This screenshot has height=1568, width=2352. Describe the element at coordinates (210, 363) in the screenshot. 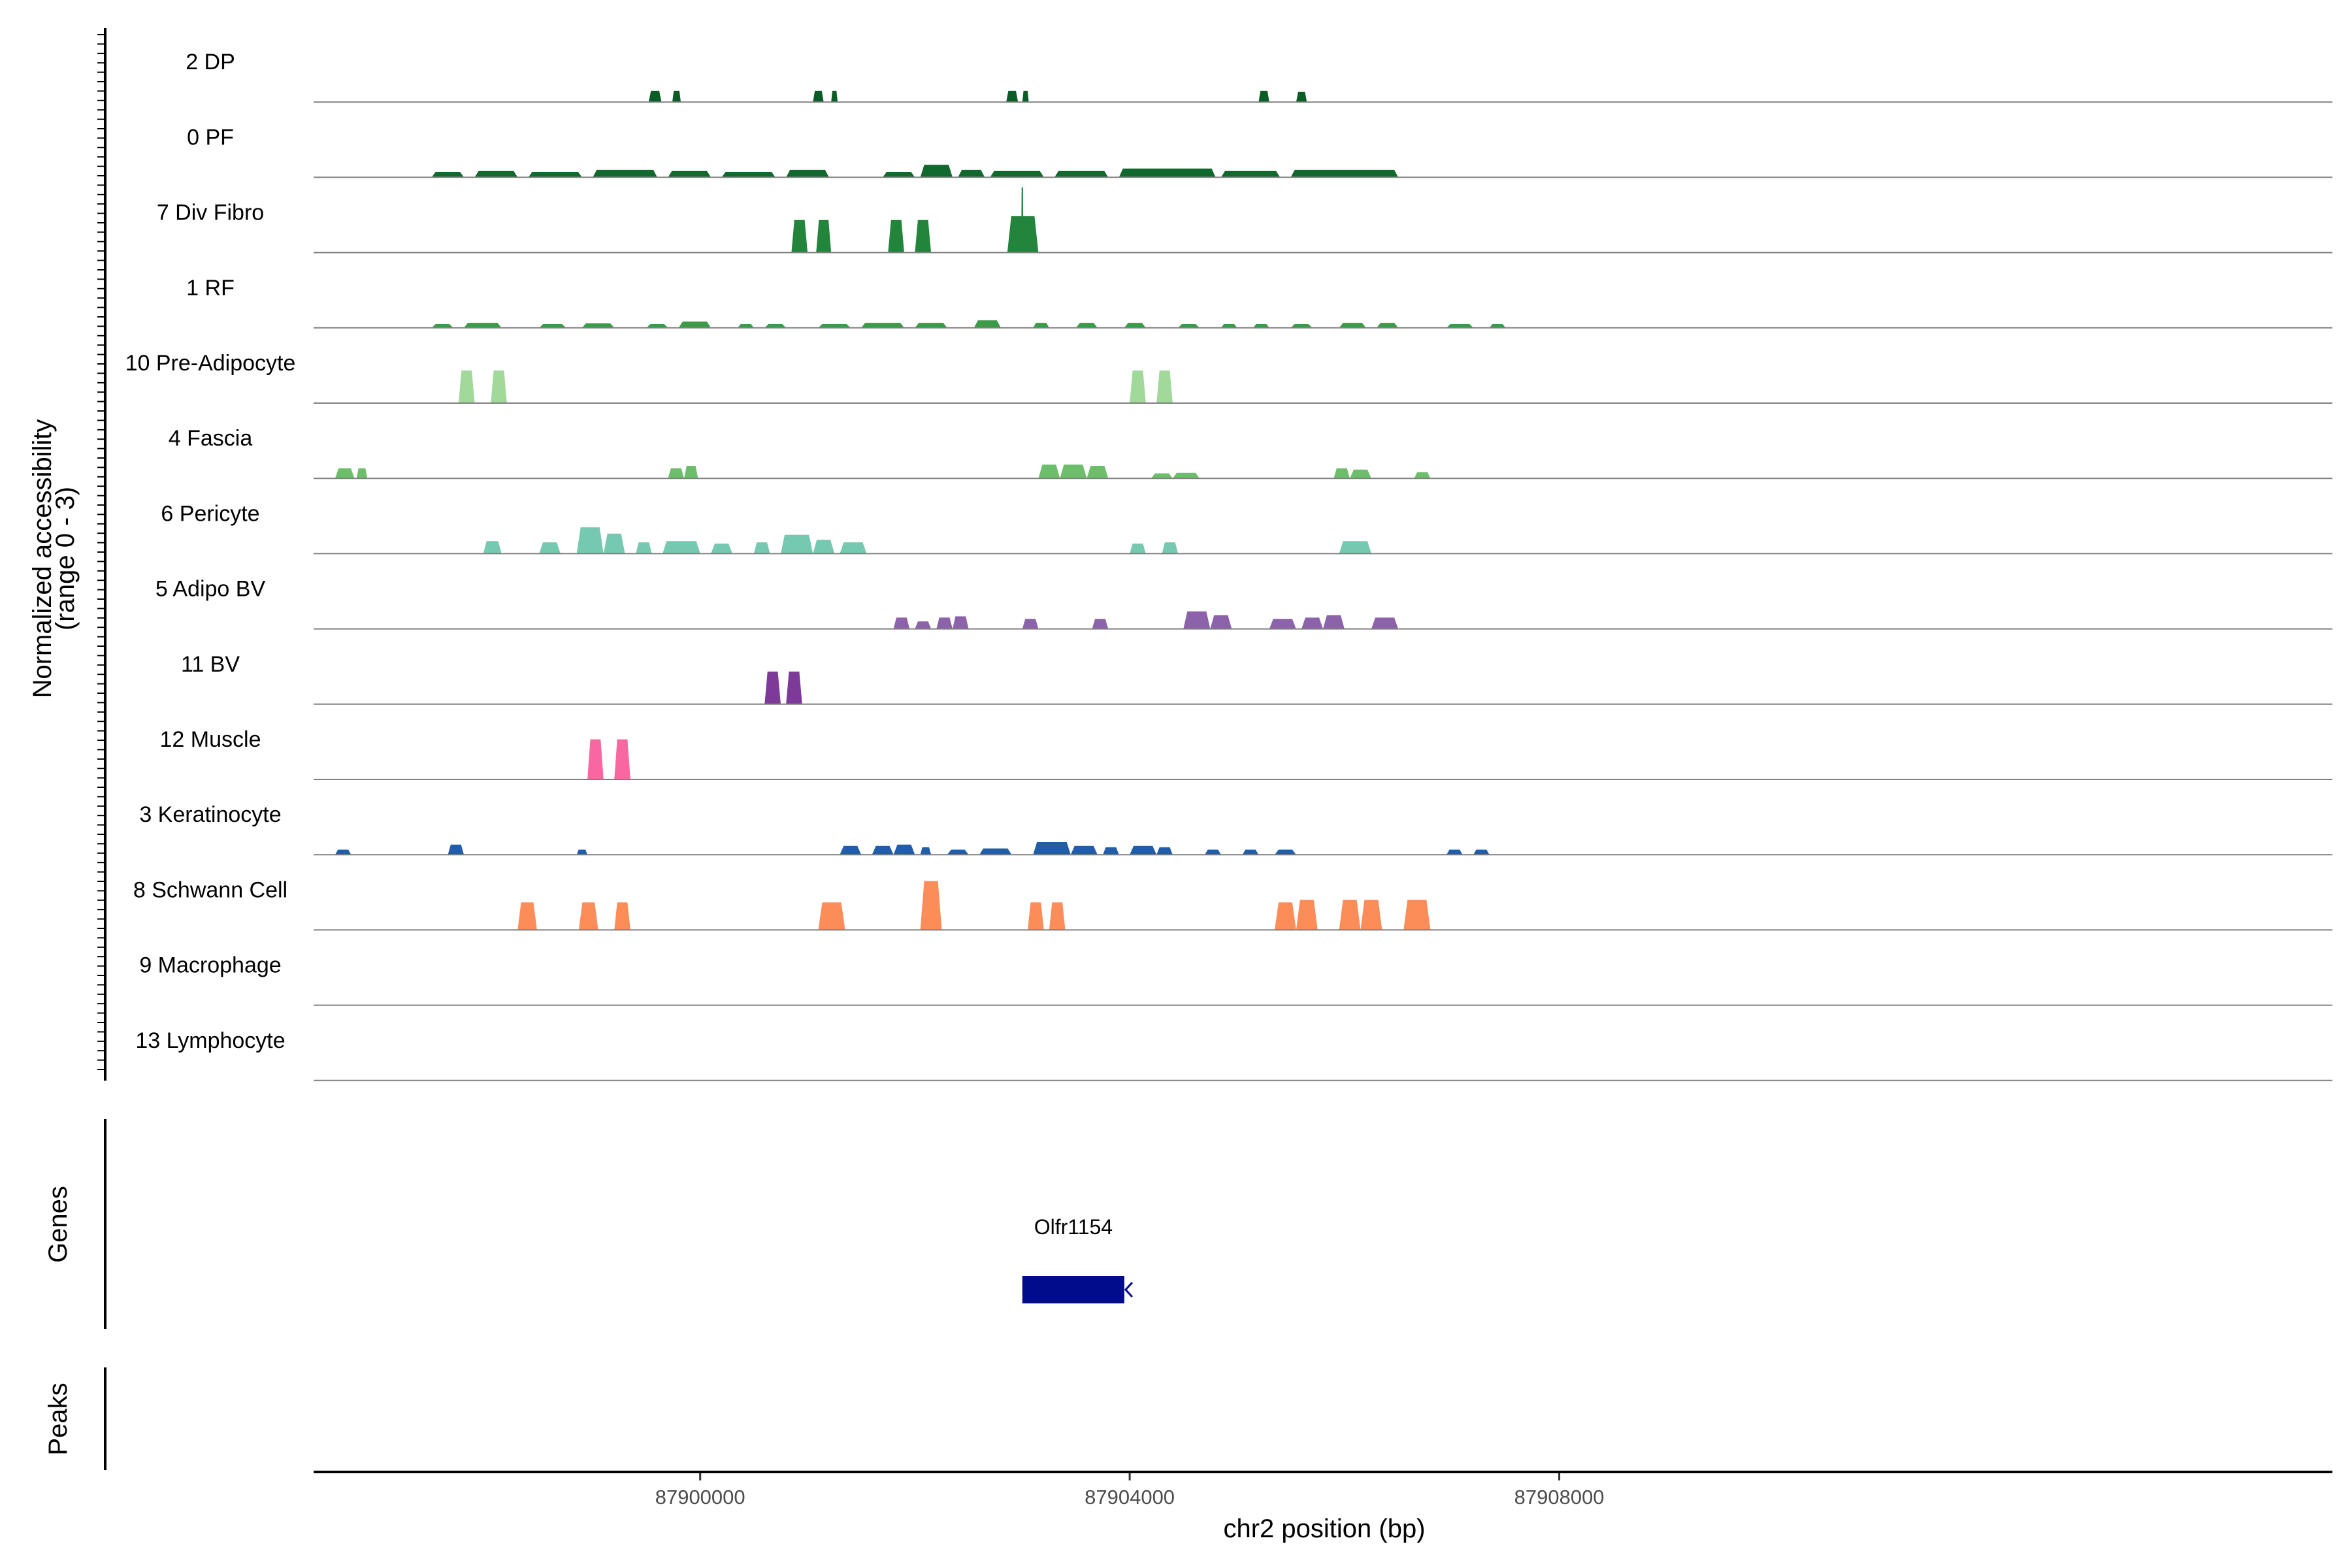

I see `track-label: 10 Pre-Adipocyte` at that location.